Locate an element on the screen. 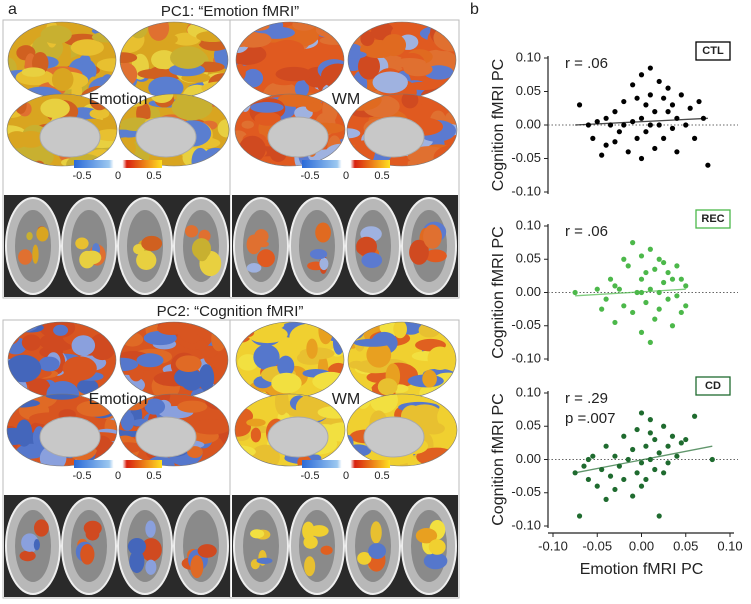 Image resolution: width=751 pixels, height=604 pixels. section-title: PC1: “Emotion fMRI” is located at coordinates (230, 11).